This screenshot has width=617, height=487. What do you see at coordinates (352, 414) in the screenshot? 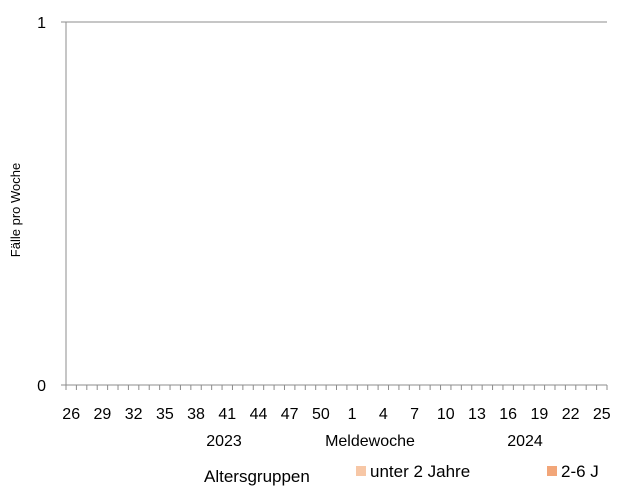
I see `x-tick-label: 1` at bounding box center [352, 414].